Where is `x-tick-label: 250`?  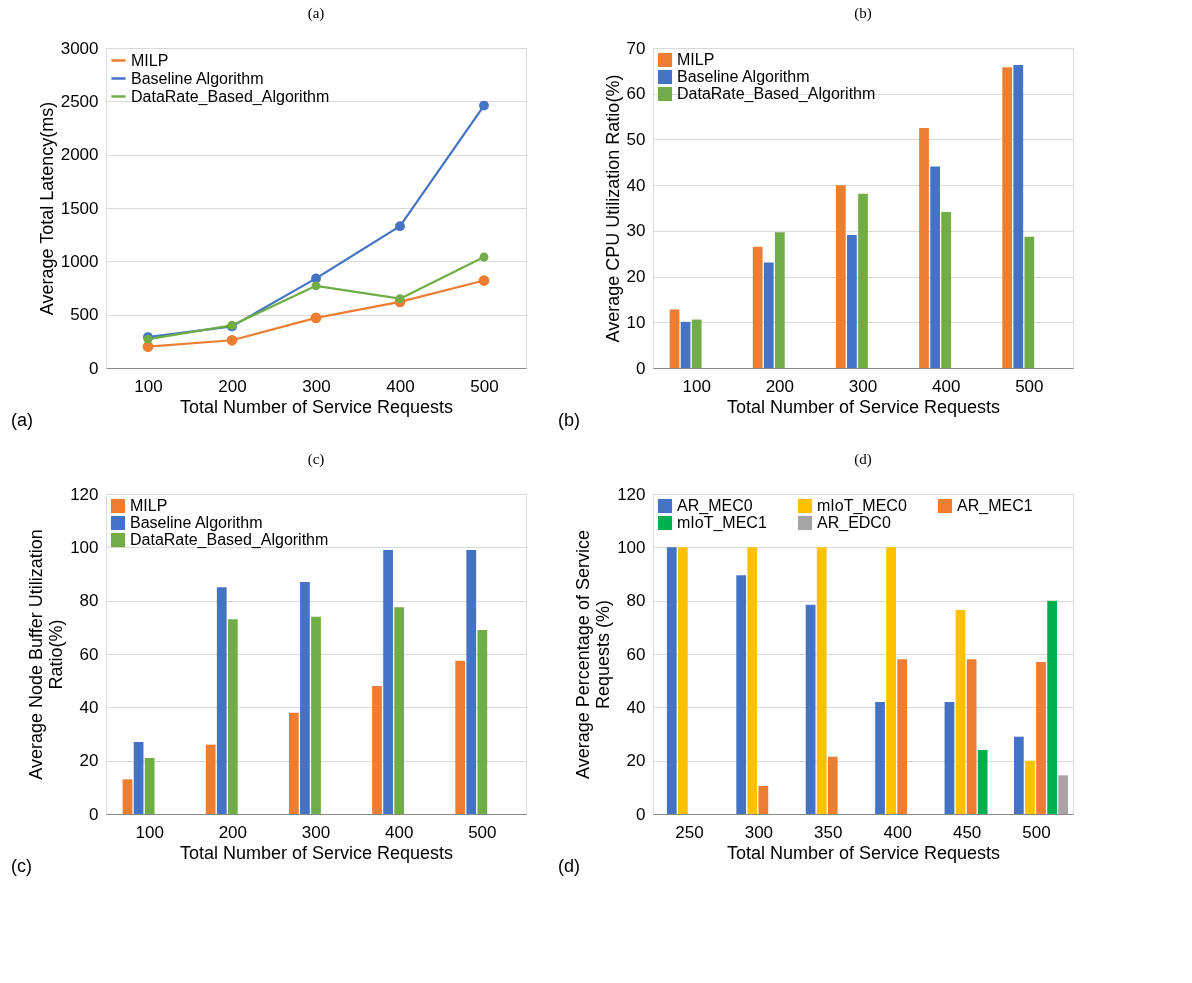 x-tick-label: 250 is located at coordinates (689, 832).